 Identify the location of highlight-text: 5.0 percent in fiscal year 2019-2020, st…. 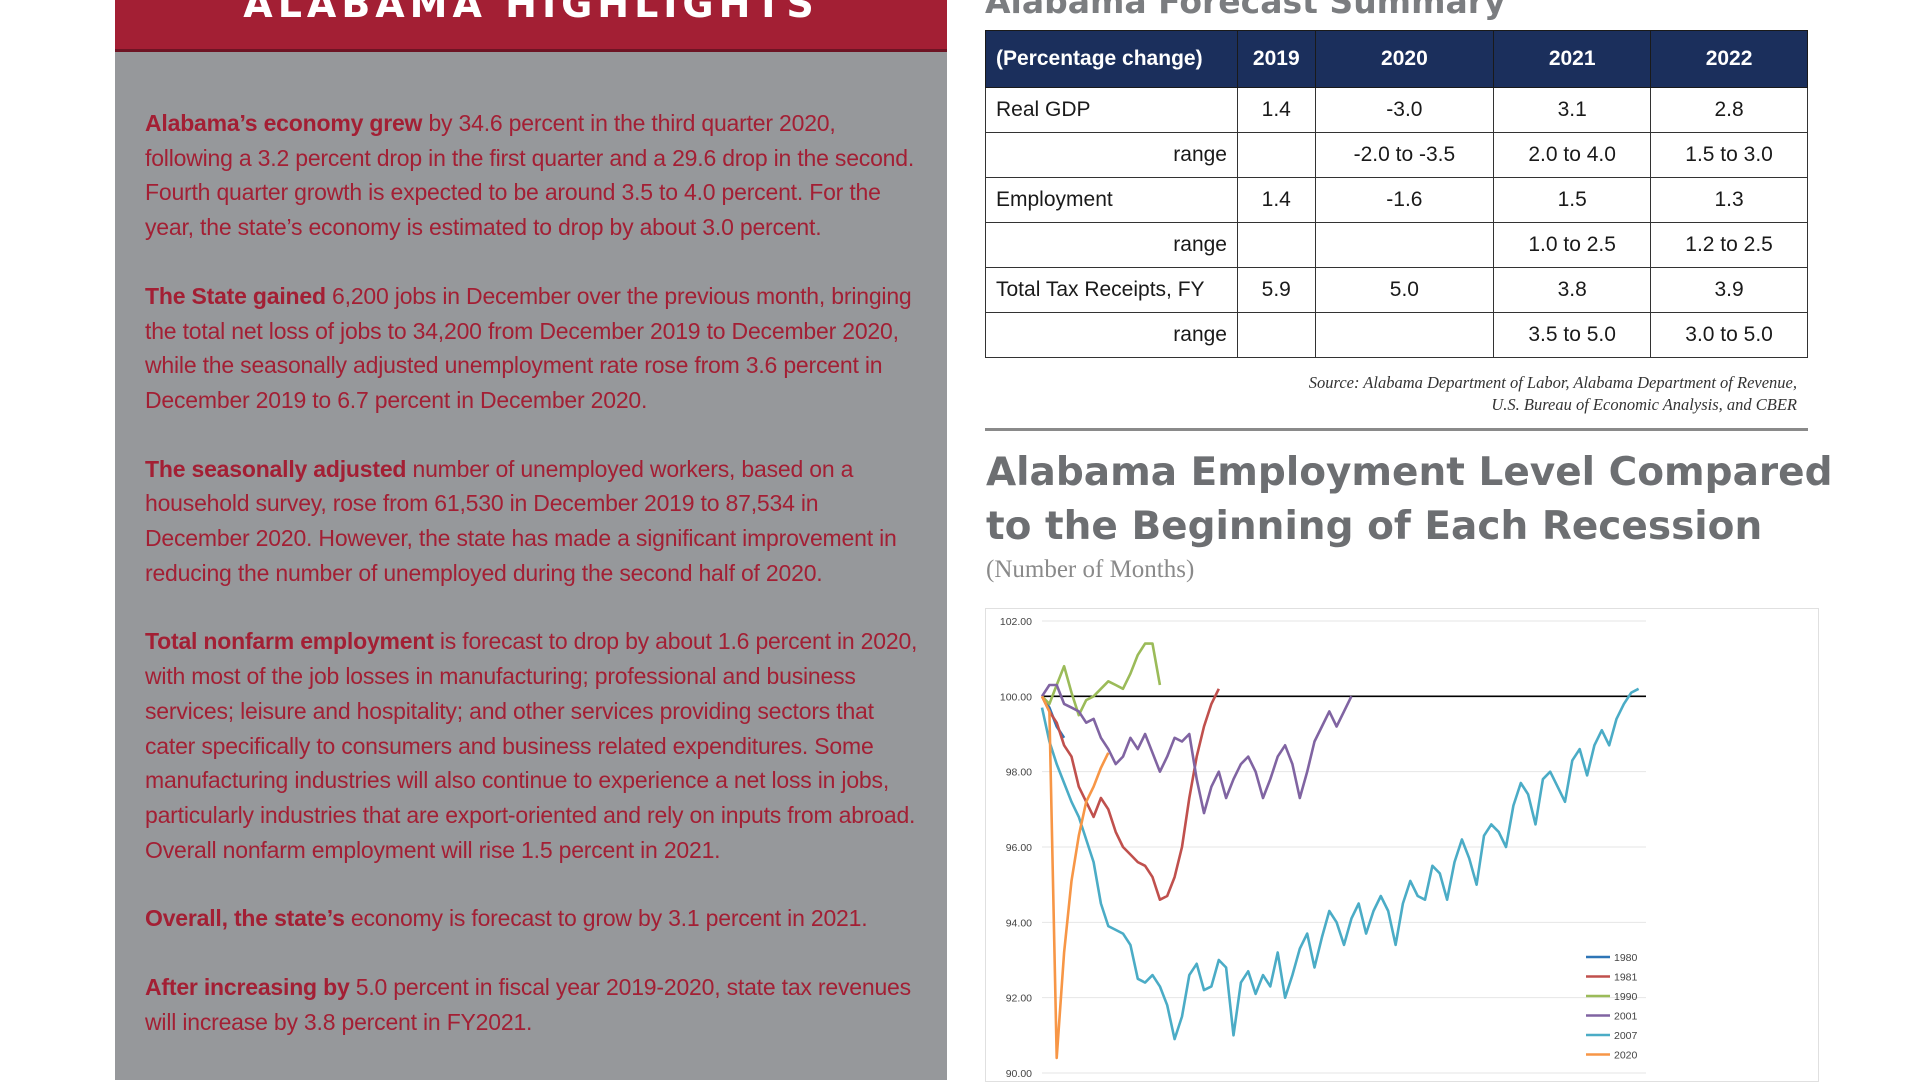
(528, 1004).